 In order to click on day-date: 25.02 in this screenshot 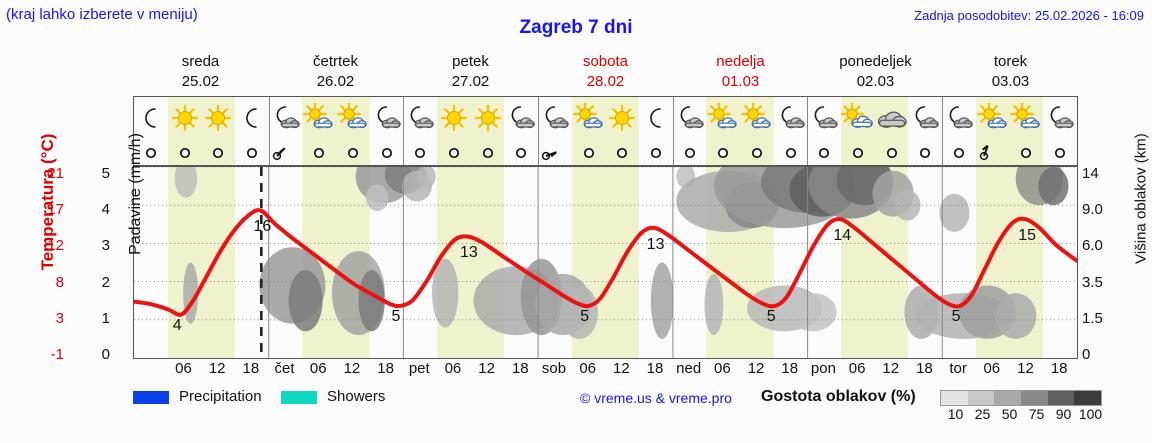, I will do `click(200, 81)`.